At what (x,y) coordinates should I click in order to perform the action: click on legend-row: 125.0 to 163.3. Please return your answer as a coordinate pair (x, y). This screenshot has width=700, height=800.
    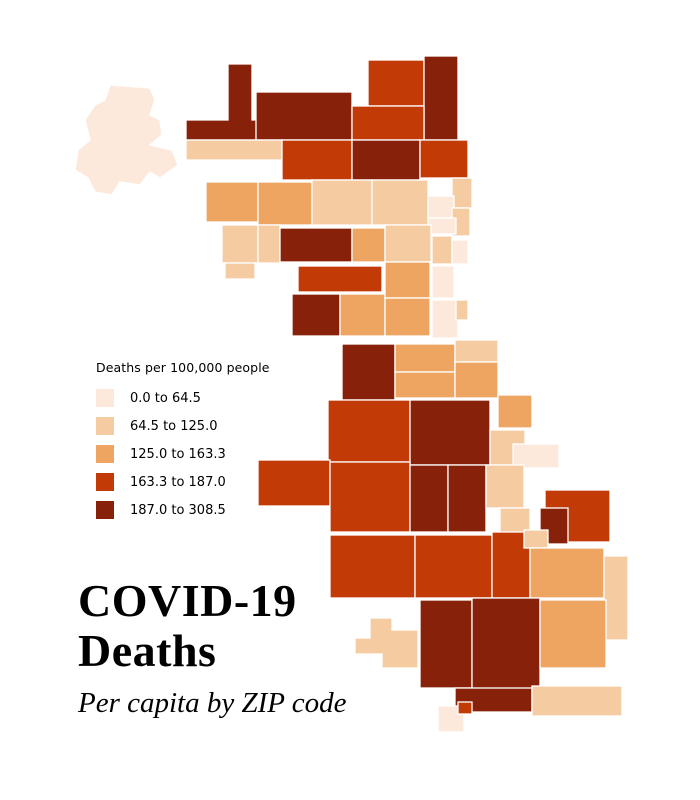
    Looking at the image, I should click on (183, 454).